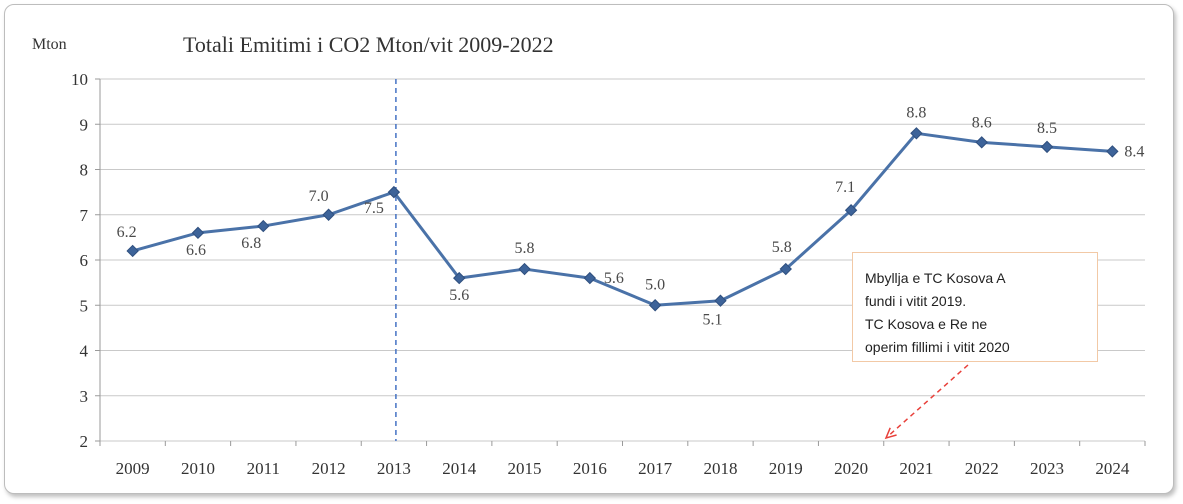 The image size is (1183, 504). What do you see at coordinates (937, 347) in the screenshot?
I see `annotation-line: operim fillimi i vitit 2020` at bounding box center [937, 347].